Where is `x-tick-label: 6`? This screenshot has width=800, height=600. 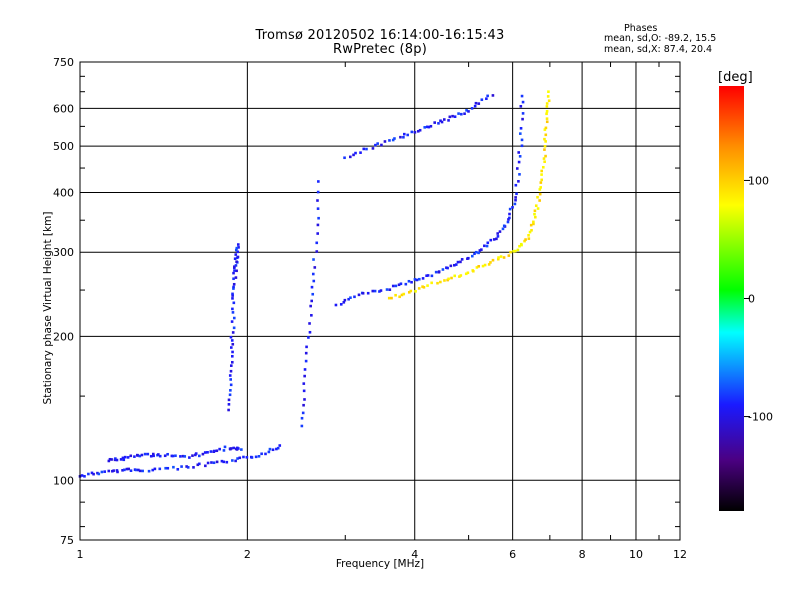
x-tick-label: 6 is located at coordinates (512, 554).